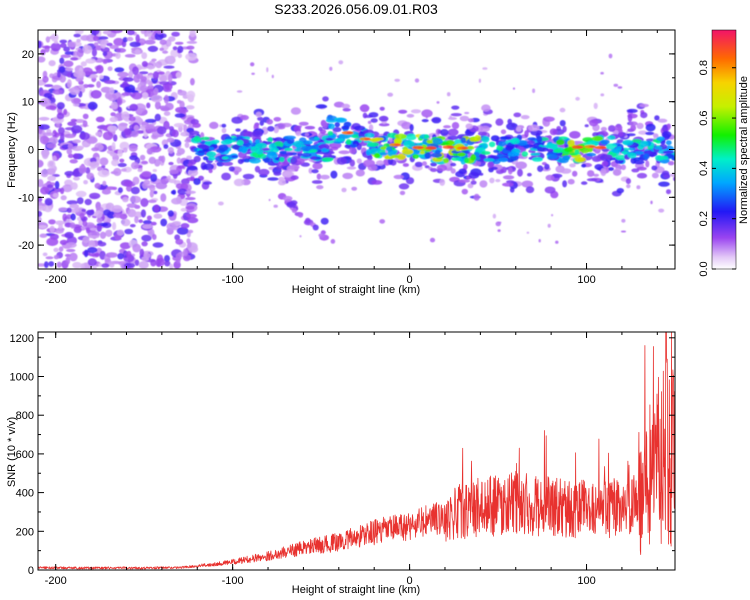 Image resolution: width=750 pixels, height=600 pixels. I want to click on snr-ytick-label: 600, so click(25, 455).